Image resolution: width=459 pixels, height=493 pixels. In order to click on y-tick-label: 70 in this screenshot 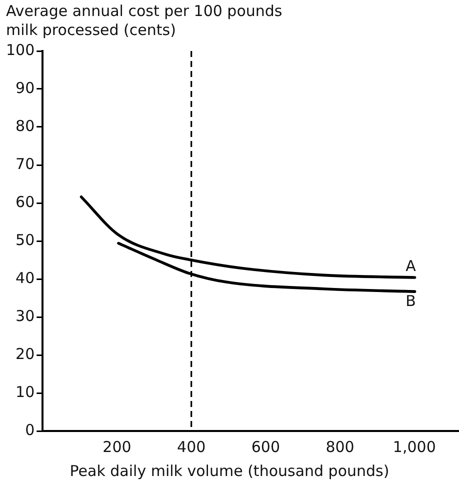, I will do `click(25, 163)`.